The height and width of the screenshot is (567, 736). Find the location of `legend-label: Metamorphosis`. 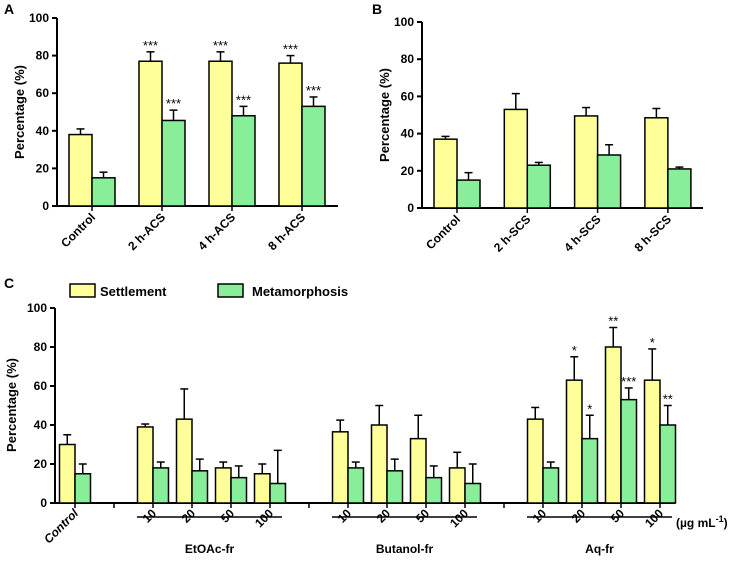

legend-label: Metamorphosis is located at coordinates (300, 291).